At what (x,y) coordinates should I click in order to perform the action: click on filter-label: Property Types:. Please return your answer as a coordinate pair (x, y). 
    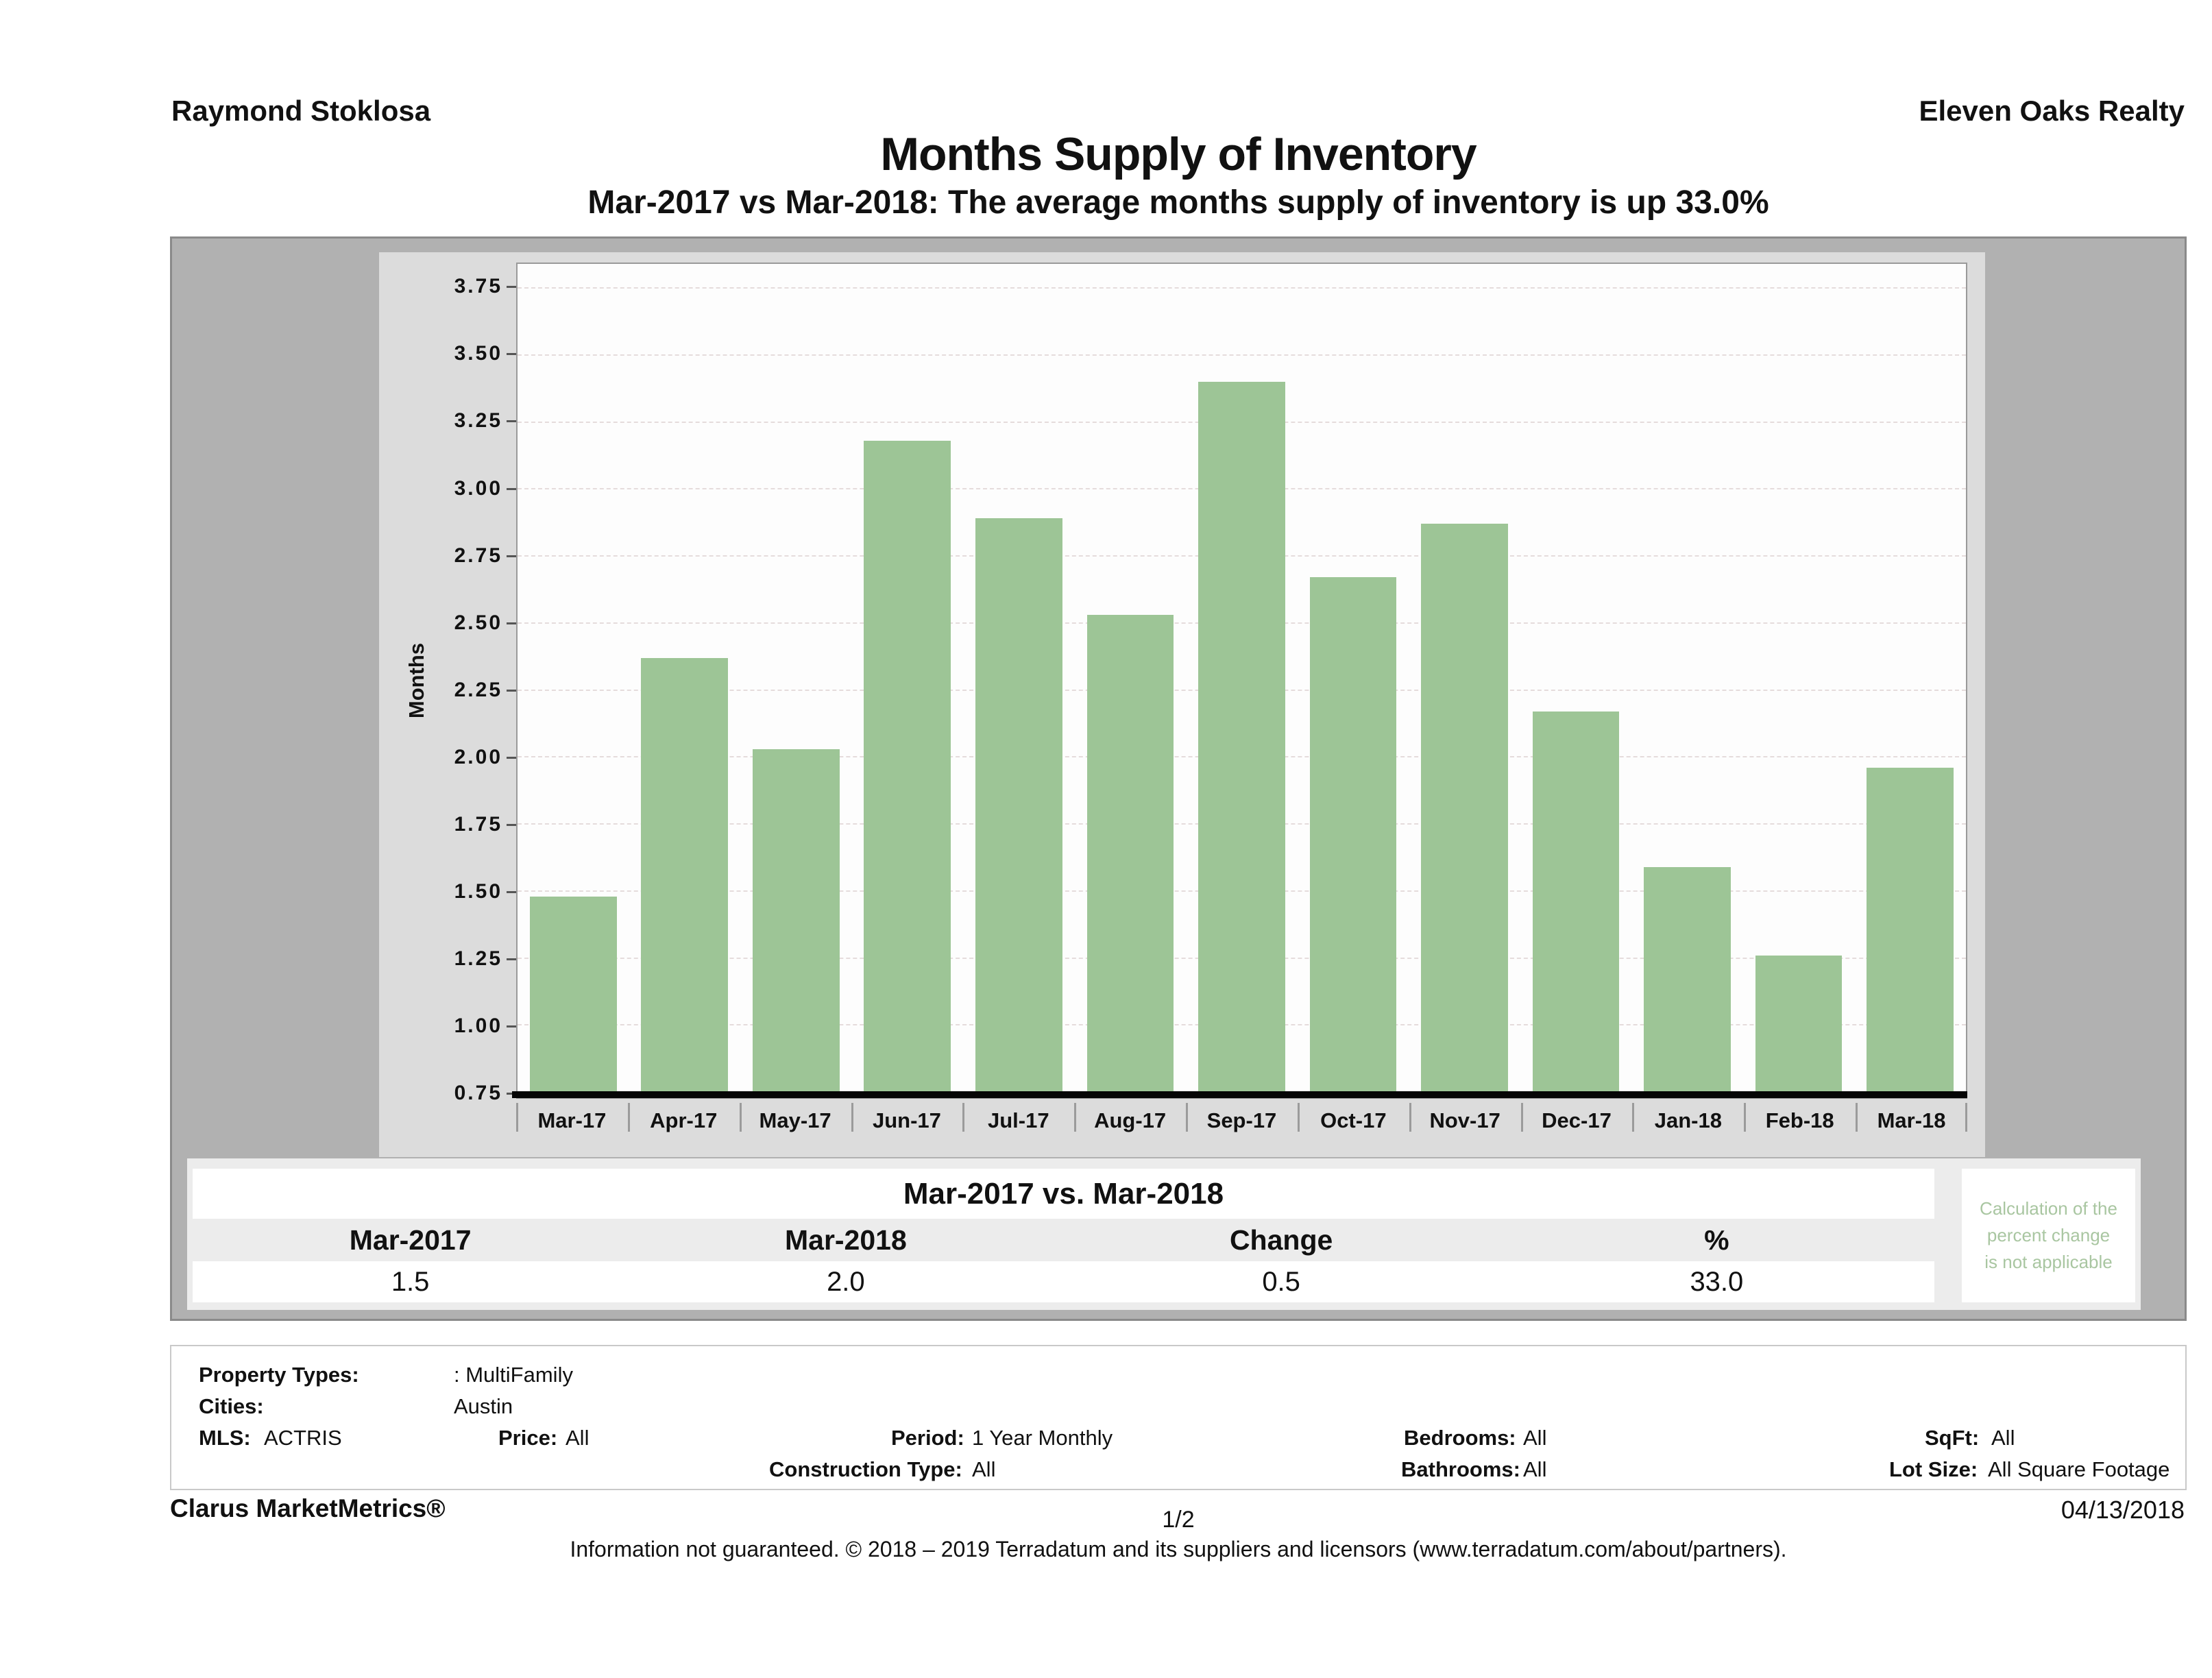
    Looking at the image, I should click on (279, 1375).